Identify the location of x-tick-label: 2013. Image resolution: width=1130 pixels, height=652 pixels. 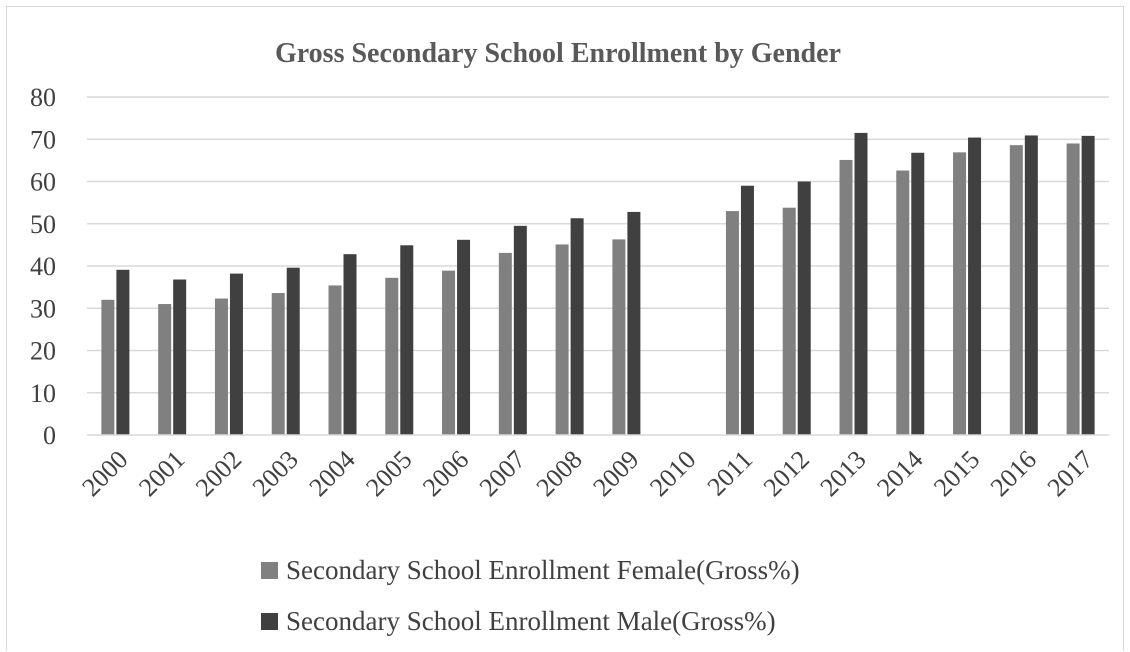
(842, 473).